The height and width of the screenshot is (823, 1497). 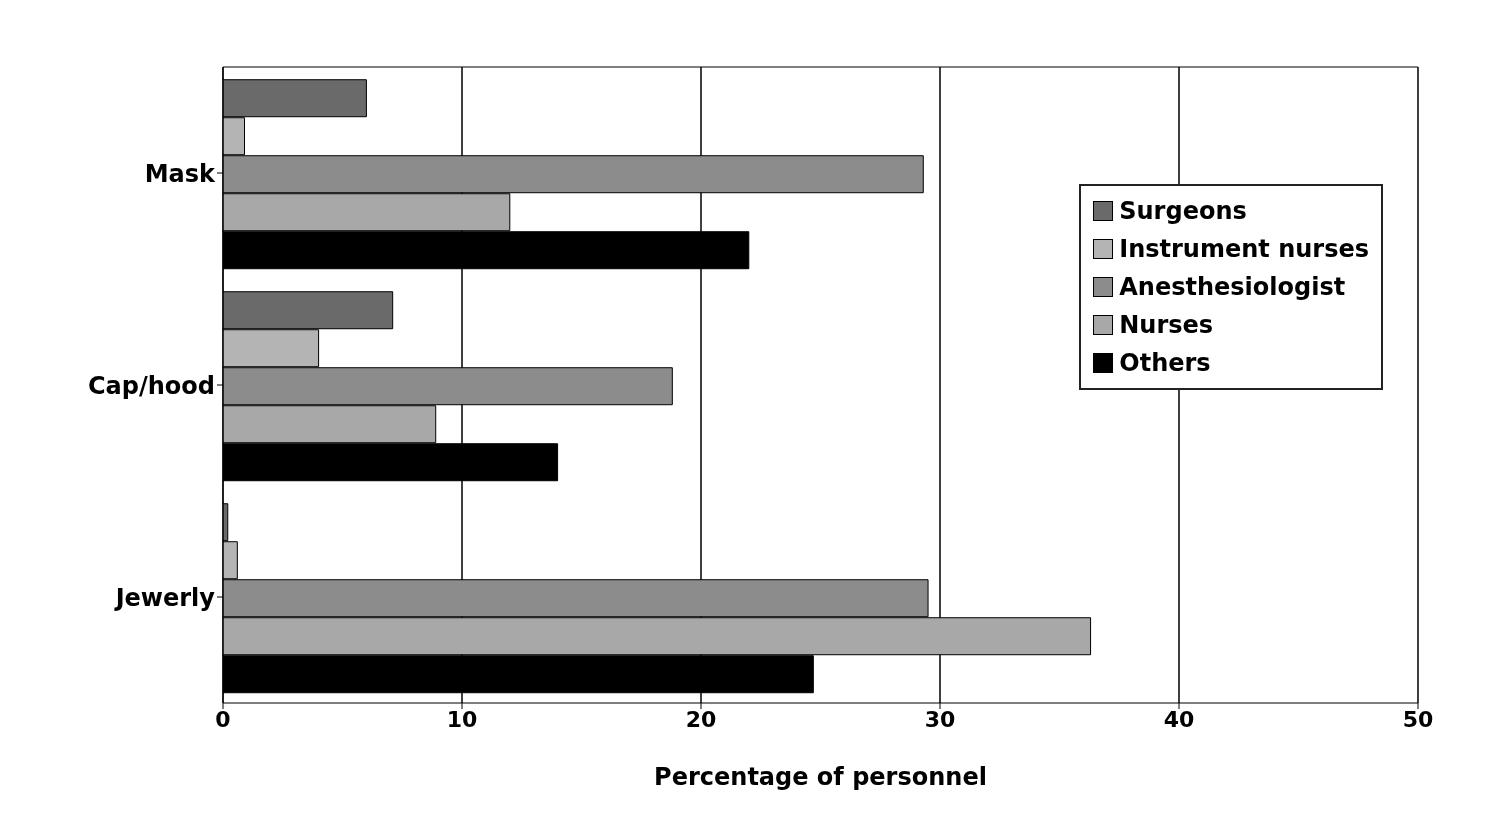 I want to click on y-tick-label: Cap/hood, so click(x=151, y=385).